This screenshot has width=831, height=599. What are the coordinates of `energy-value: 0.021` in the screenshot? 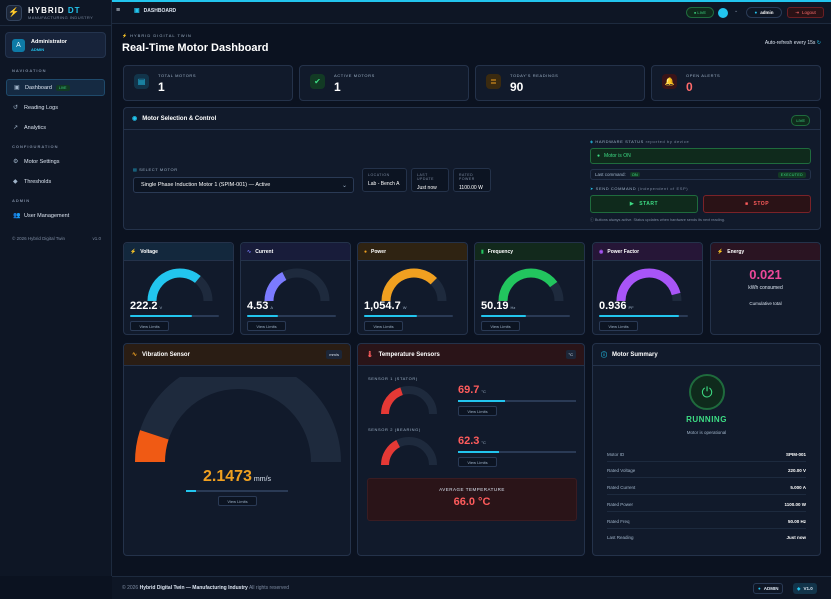 It's located at (765, 274).